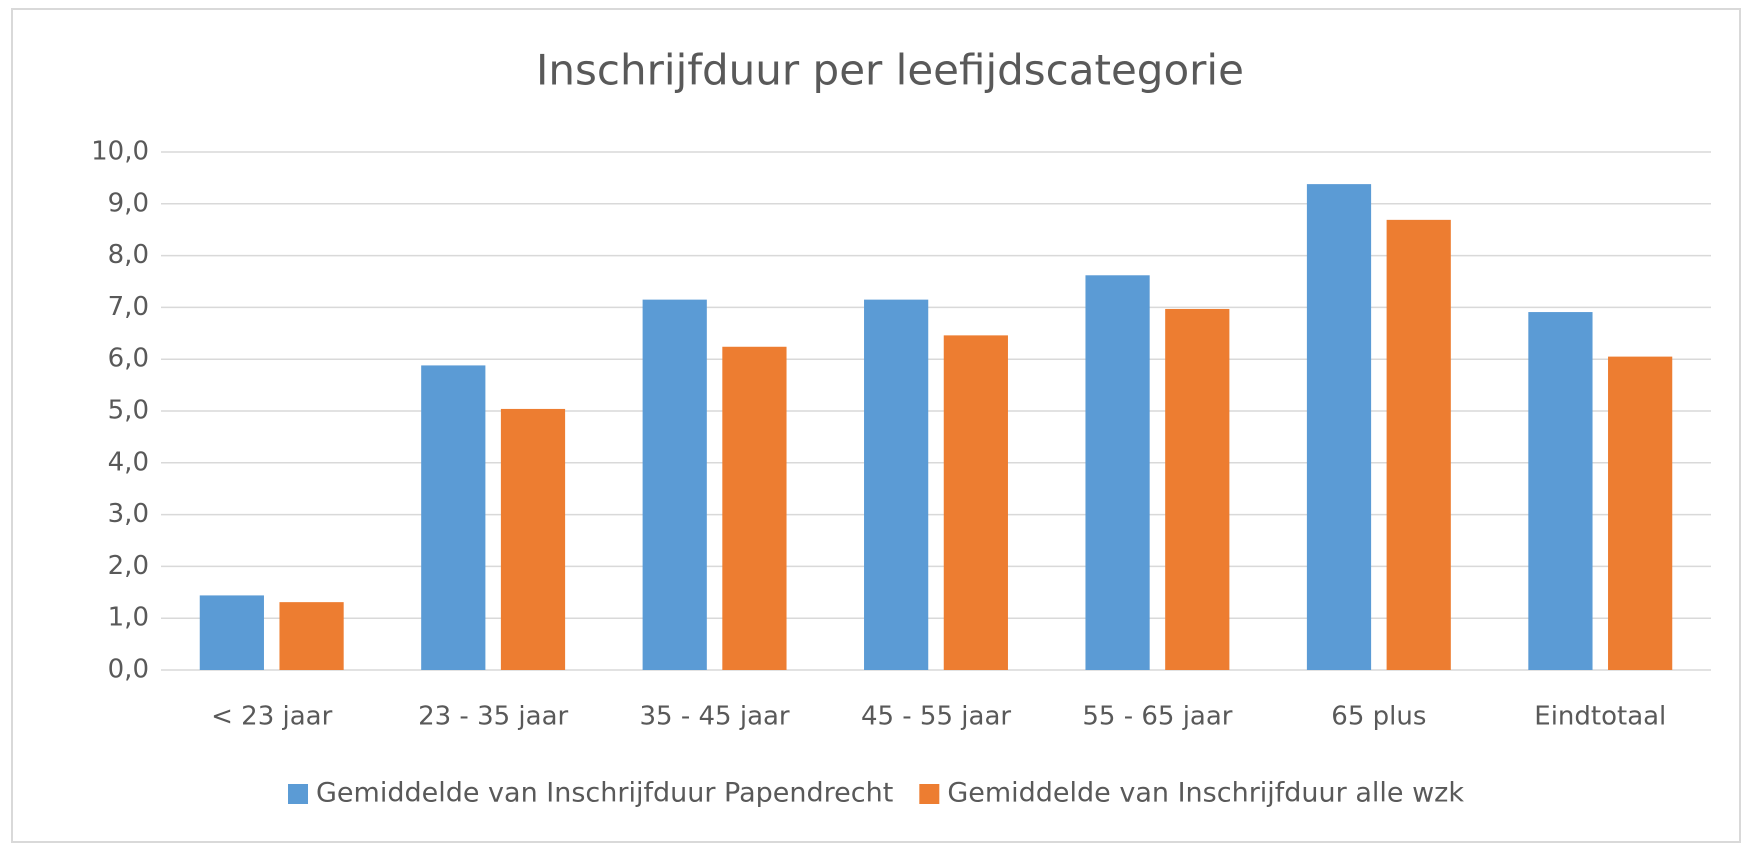  What do you see at coordinates (128, 411) in the screenshot?
I see `y-tick-label: 5,0` at bounding box center [128, 411].